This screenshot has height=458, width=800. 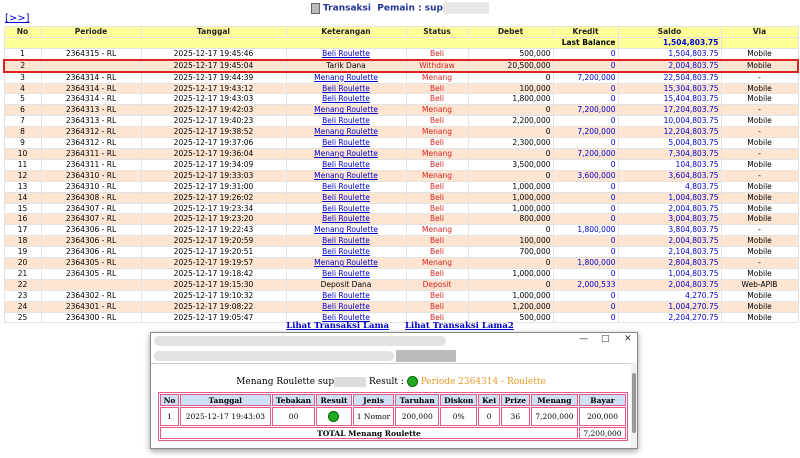 I want to click on cell: Beli Roulette, so click(x=346, y=99).